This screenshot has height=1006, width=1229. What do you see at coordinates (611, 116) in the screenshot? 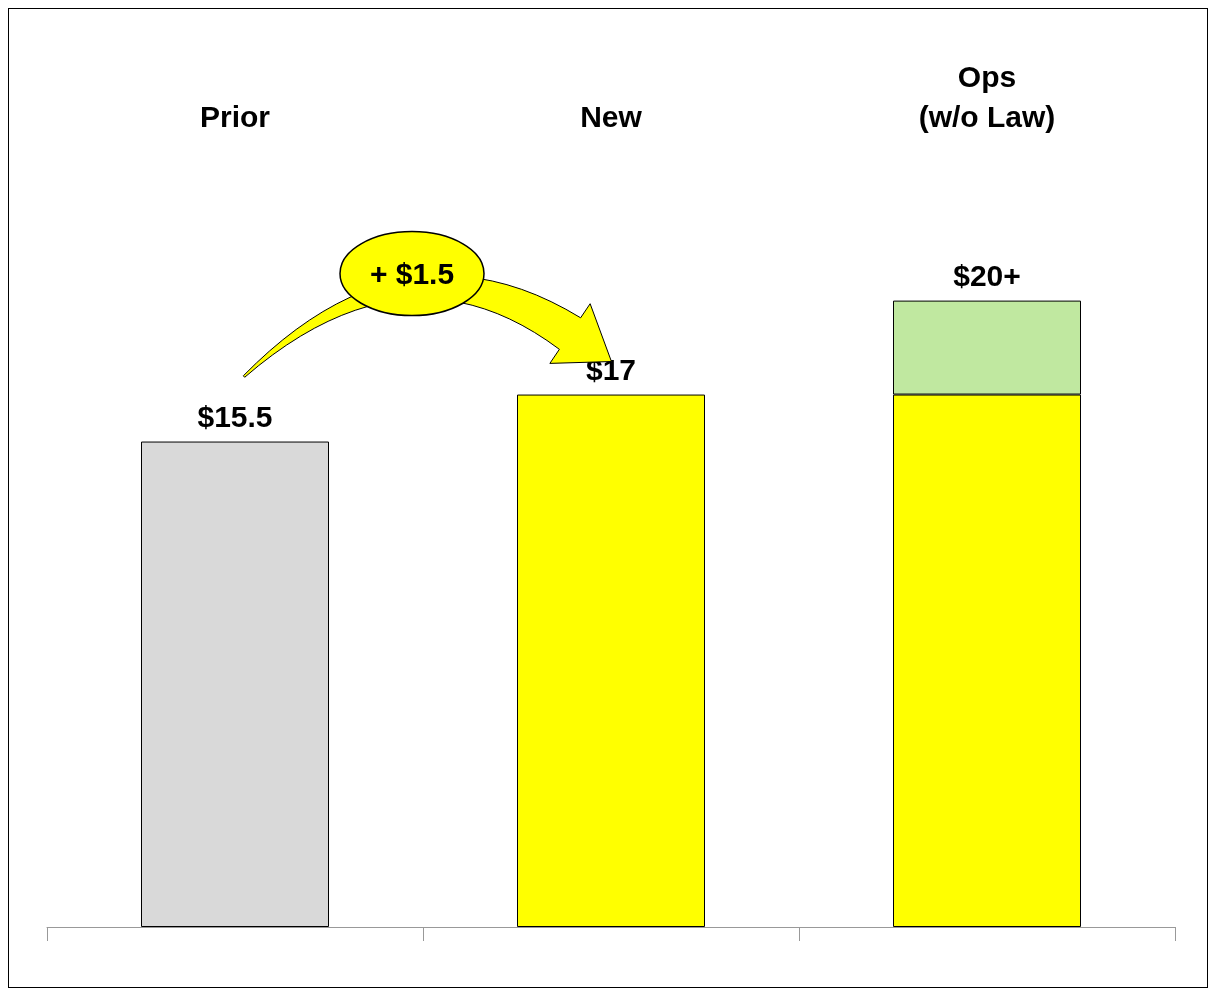
I see `x-tick-label: New` at bounding box center [611, 116].